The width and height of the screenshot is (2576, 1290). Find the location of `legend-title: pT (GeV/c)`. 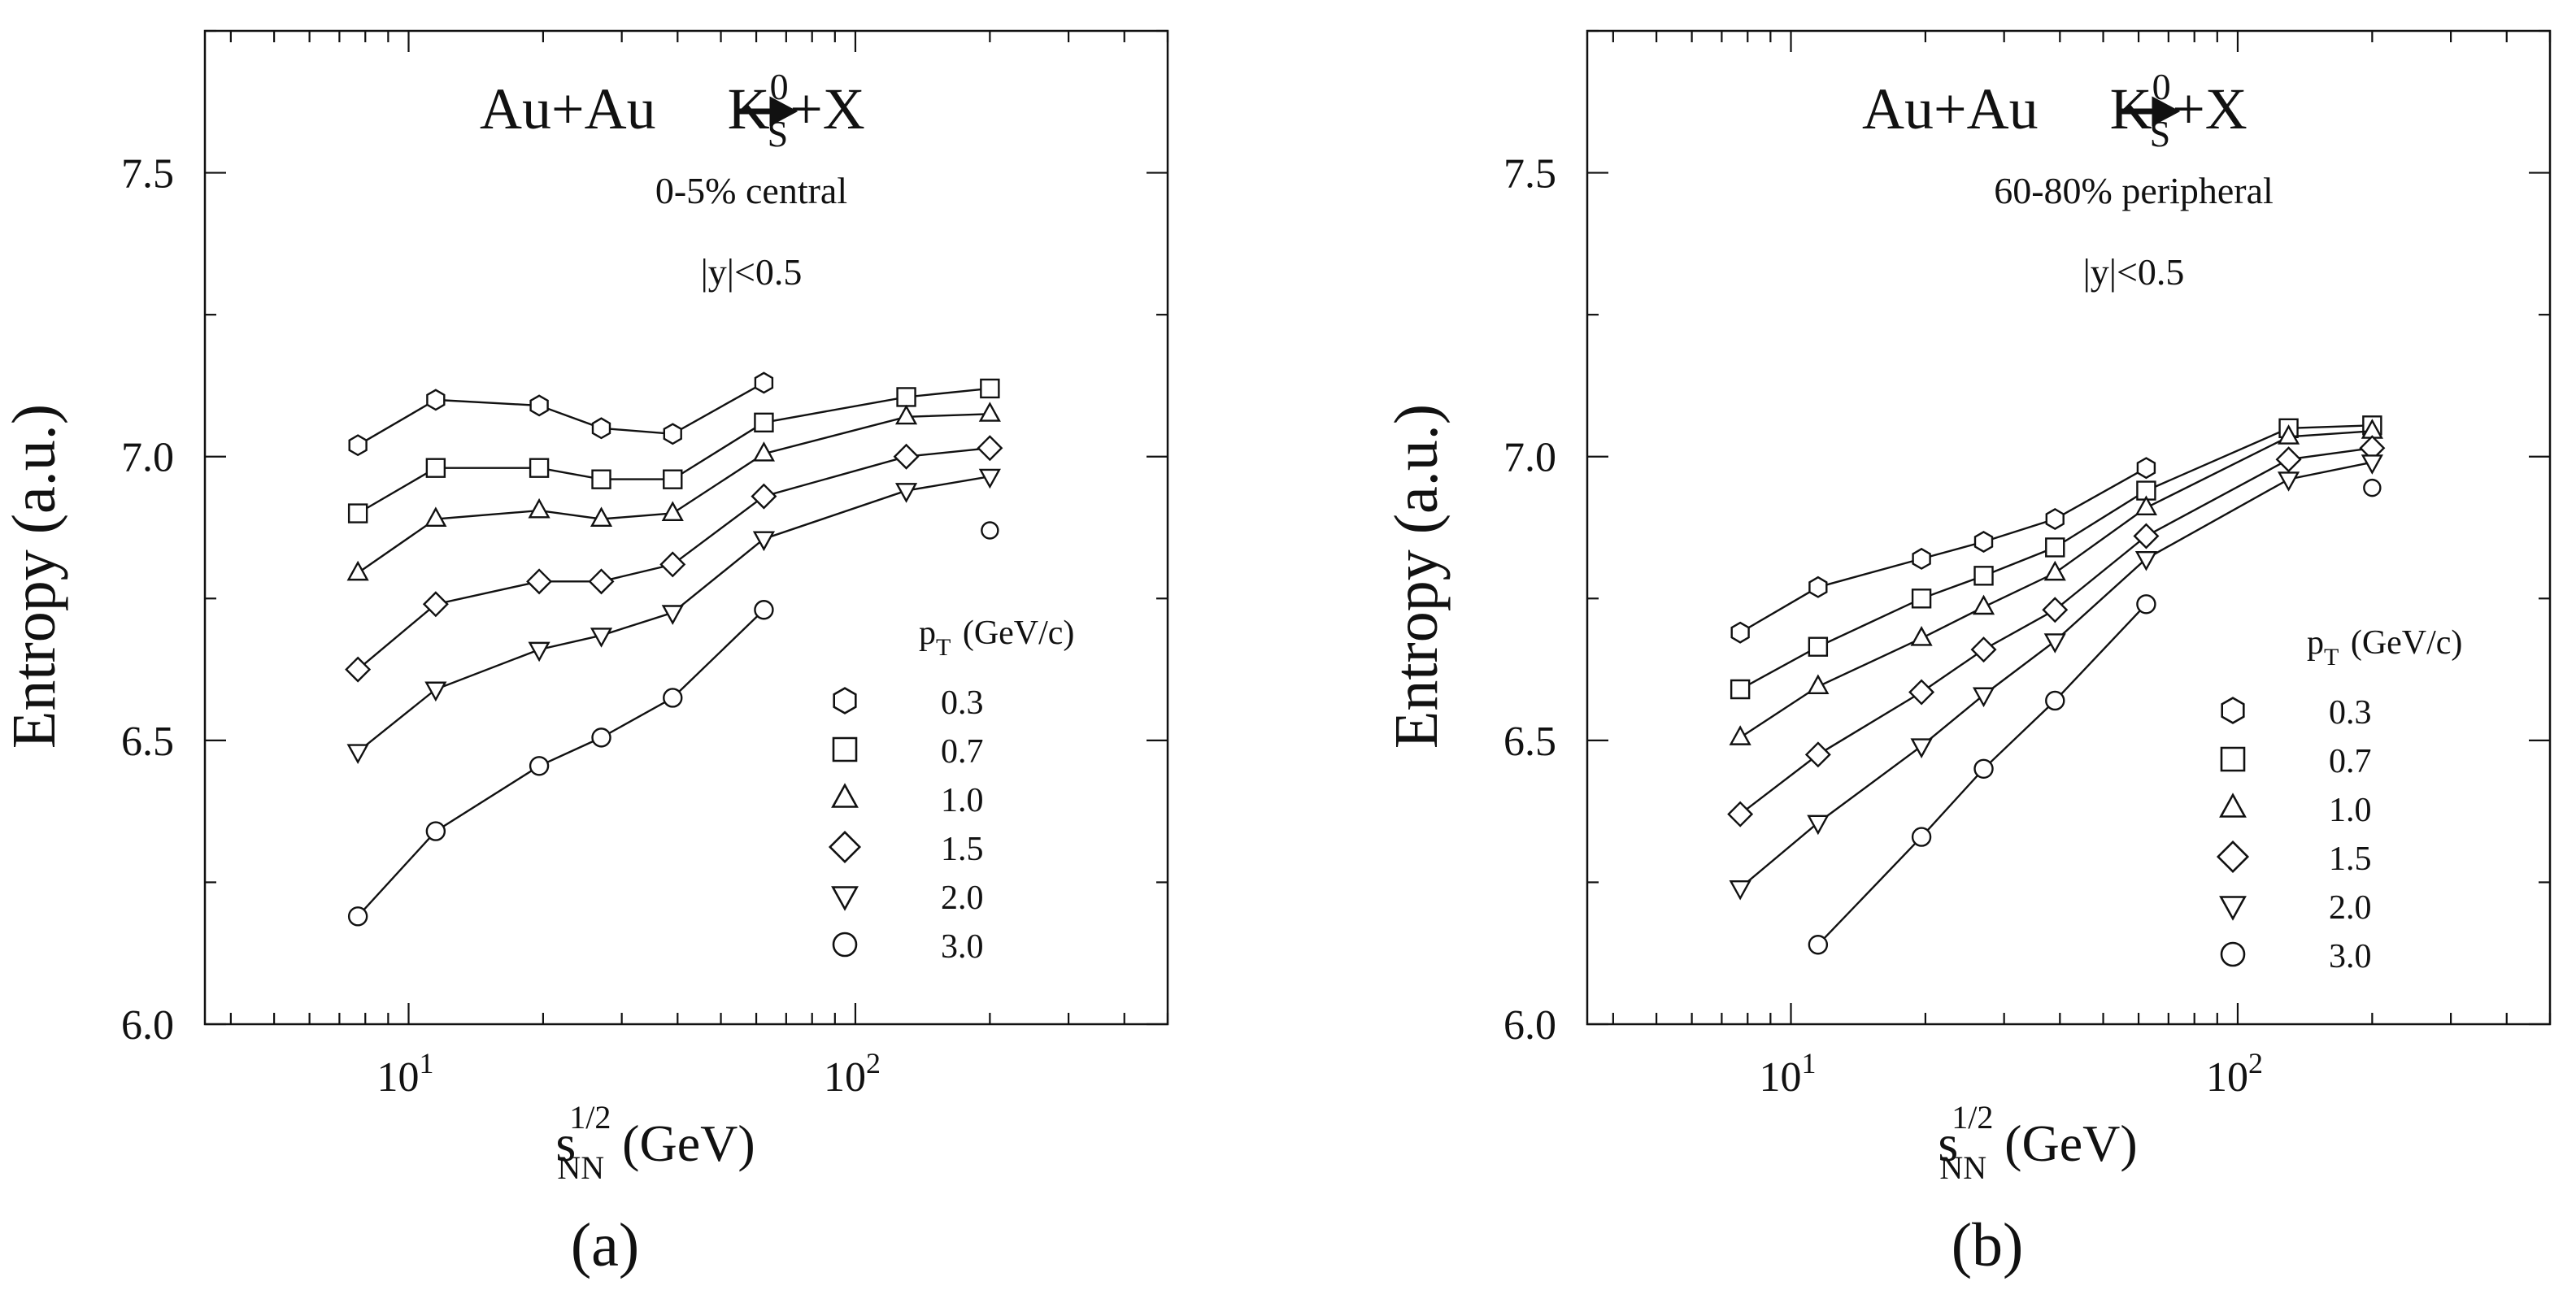

legend-title: pT (GeV/c) is located at coordinates (2384, 647).